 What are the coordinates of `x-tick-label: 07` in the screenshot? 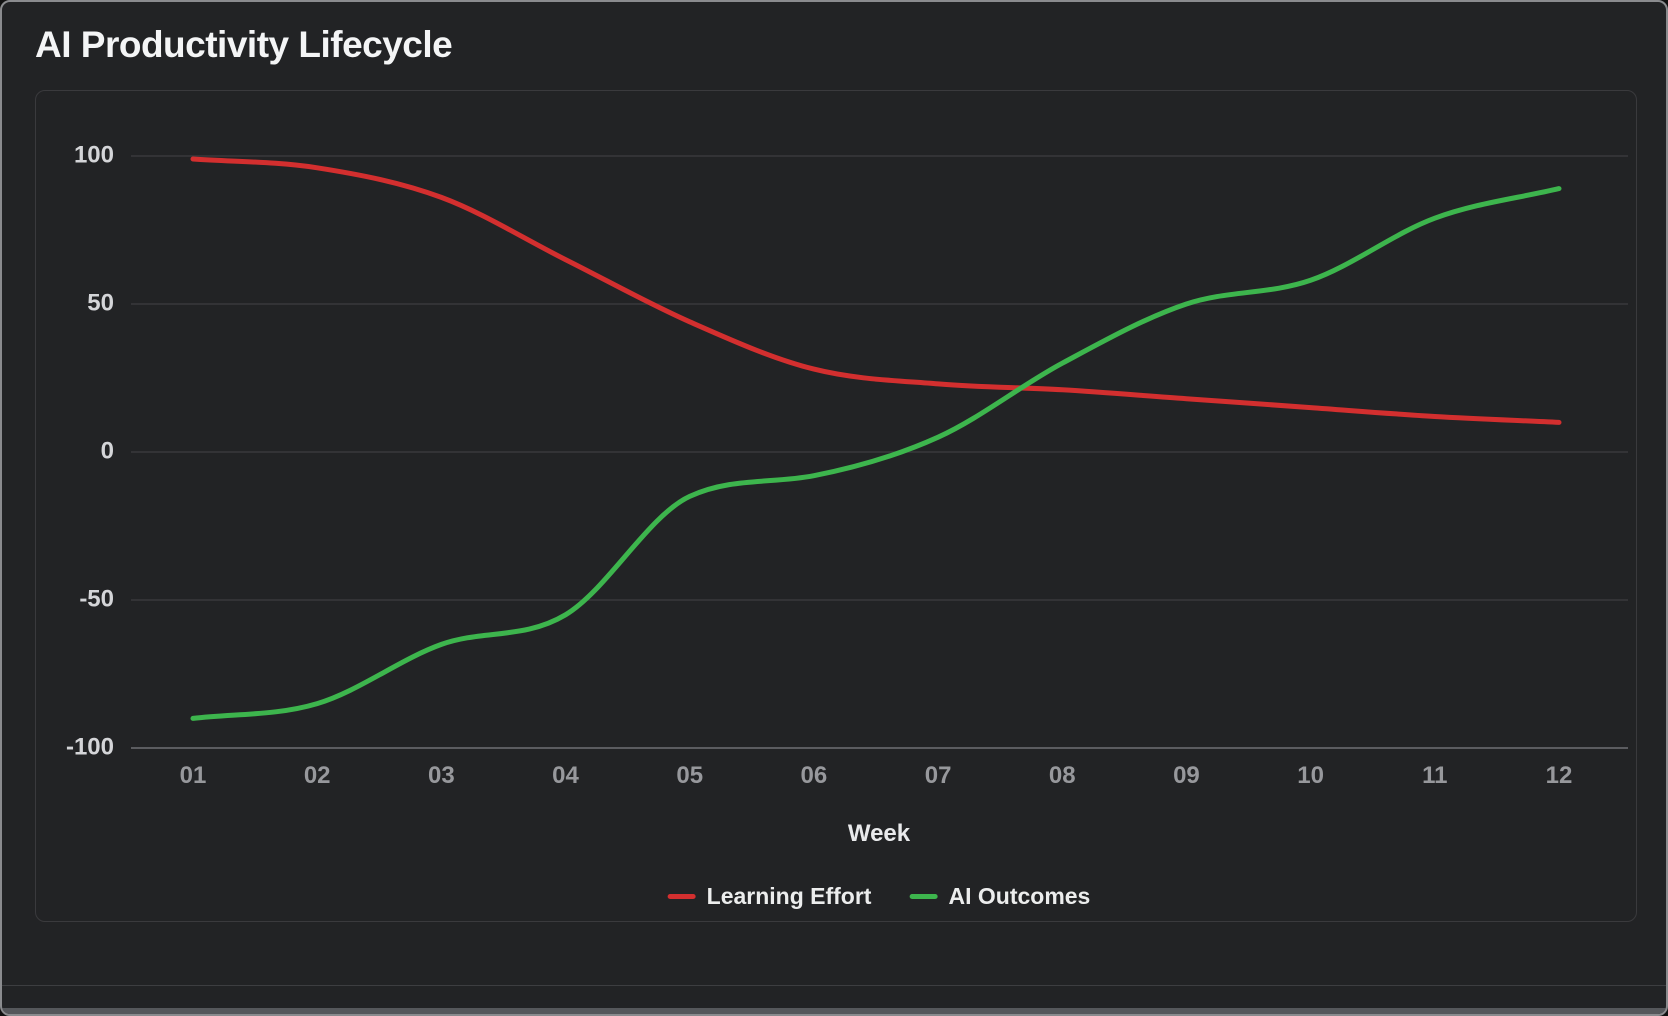 It's located at (938, 775).